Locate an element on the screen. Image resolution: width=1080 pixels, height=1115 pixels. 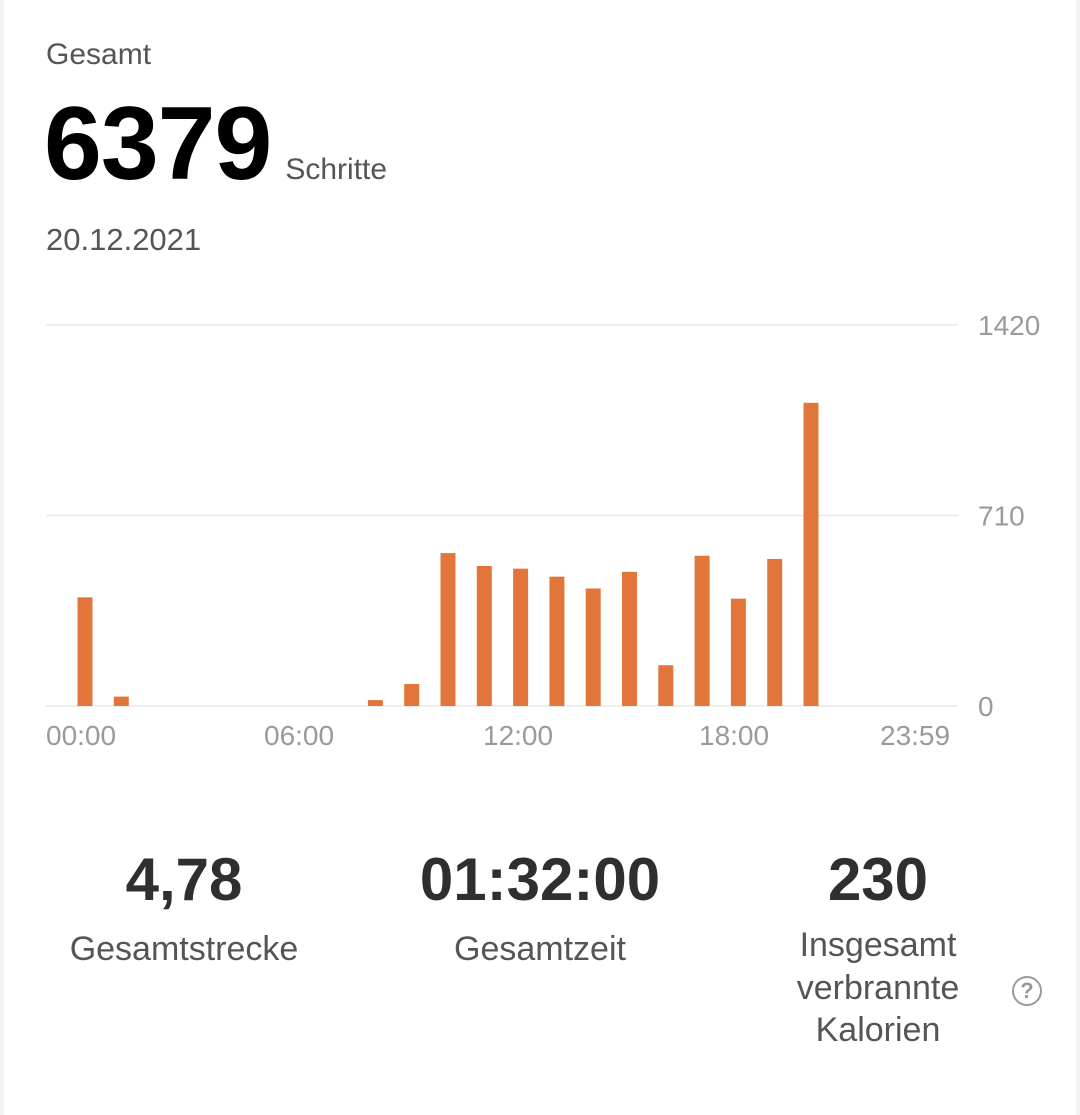
bar-12:00 is located at coordinates (521, 637).